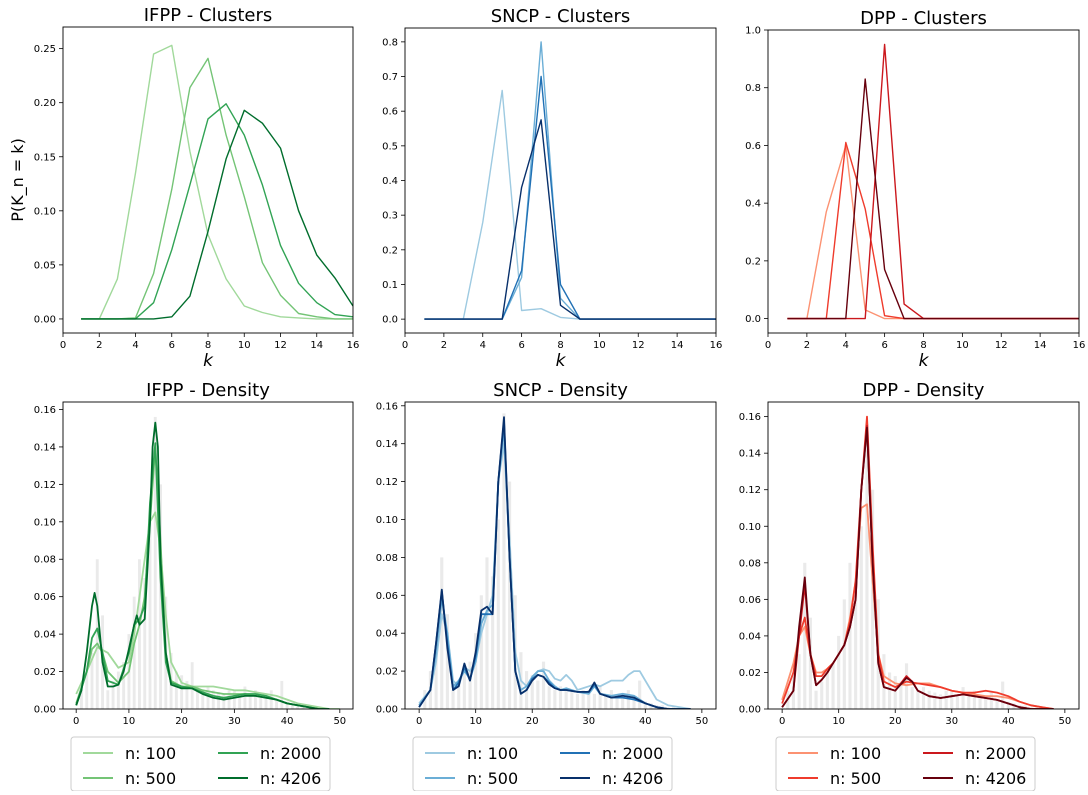 The image size is (1088, 795). I want to click on x-tick-label: 14, so click(1040, 345).